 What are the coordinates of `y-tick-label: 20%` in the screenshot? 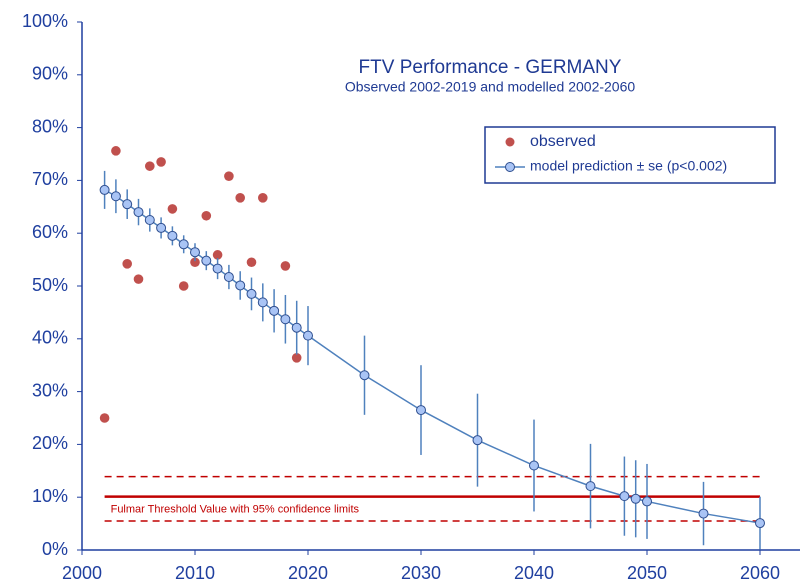 It's located at (50, 443).